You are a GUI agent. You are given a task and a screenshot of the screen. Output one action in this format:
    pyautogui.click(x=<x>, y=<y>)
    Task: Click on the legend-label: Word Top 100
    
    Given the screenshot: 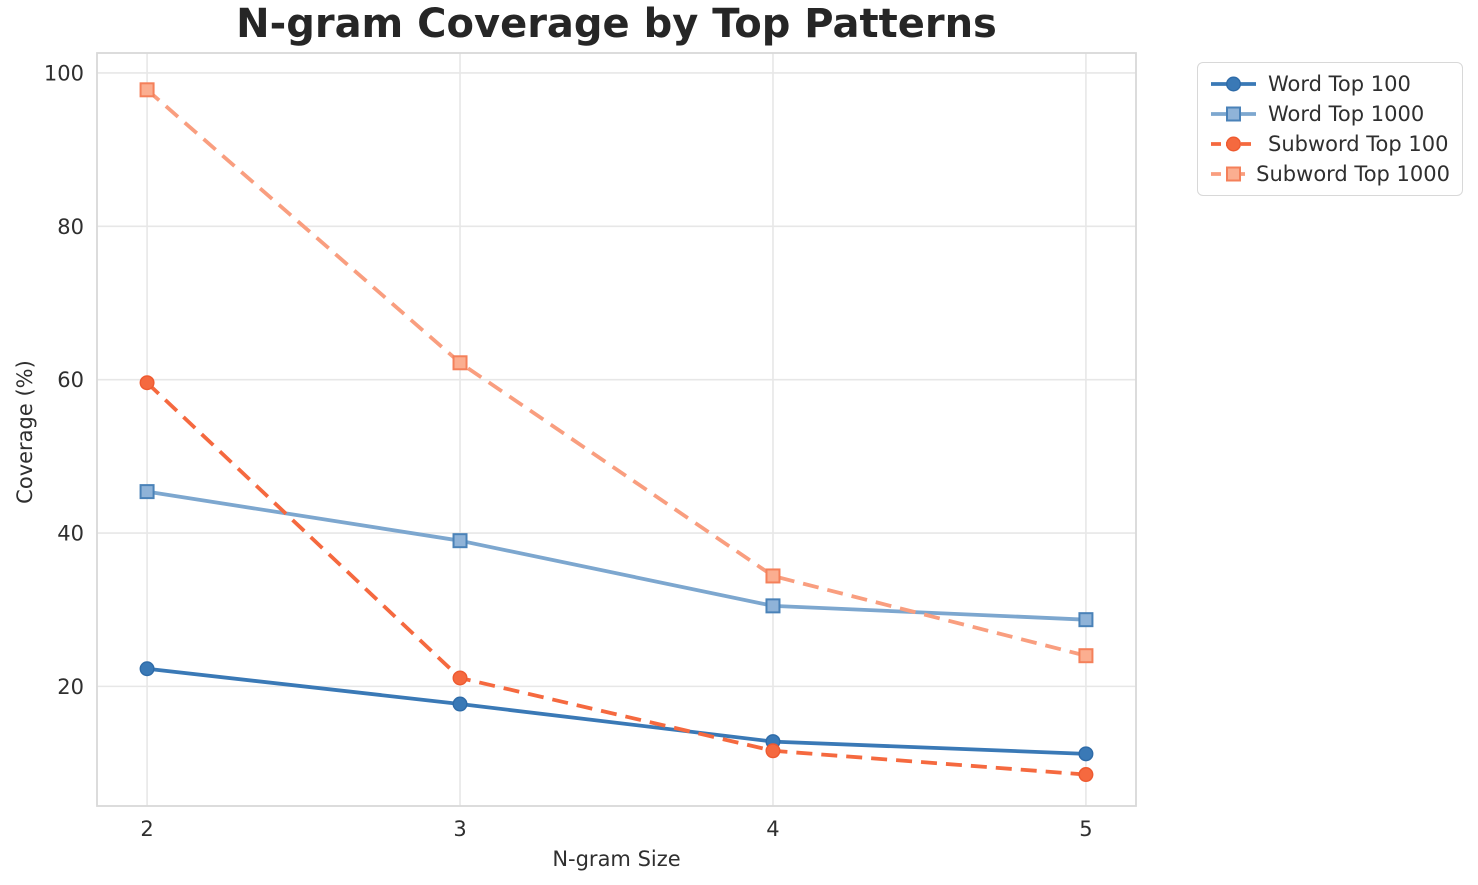 What is the action you would take?
    pyautogui.click(x=1339, y=84)
    